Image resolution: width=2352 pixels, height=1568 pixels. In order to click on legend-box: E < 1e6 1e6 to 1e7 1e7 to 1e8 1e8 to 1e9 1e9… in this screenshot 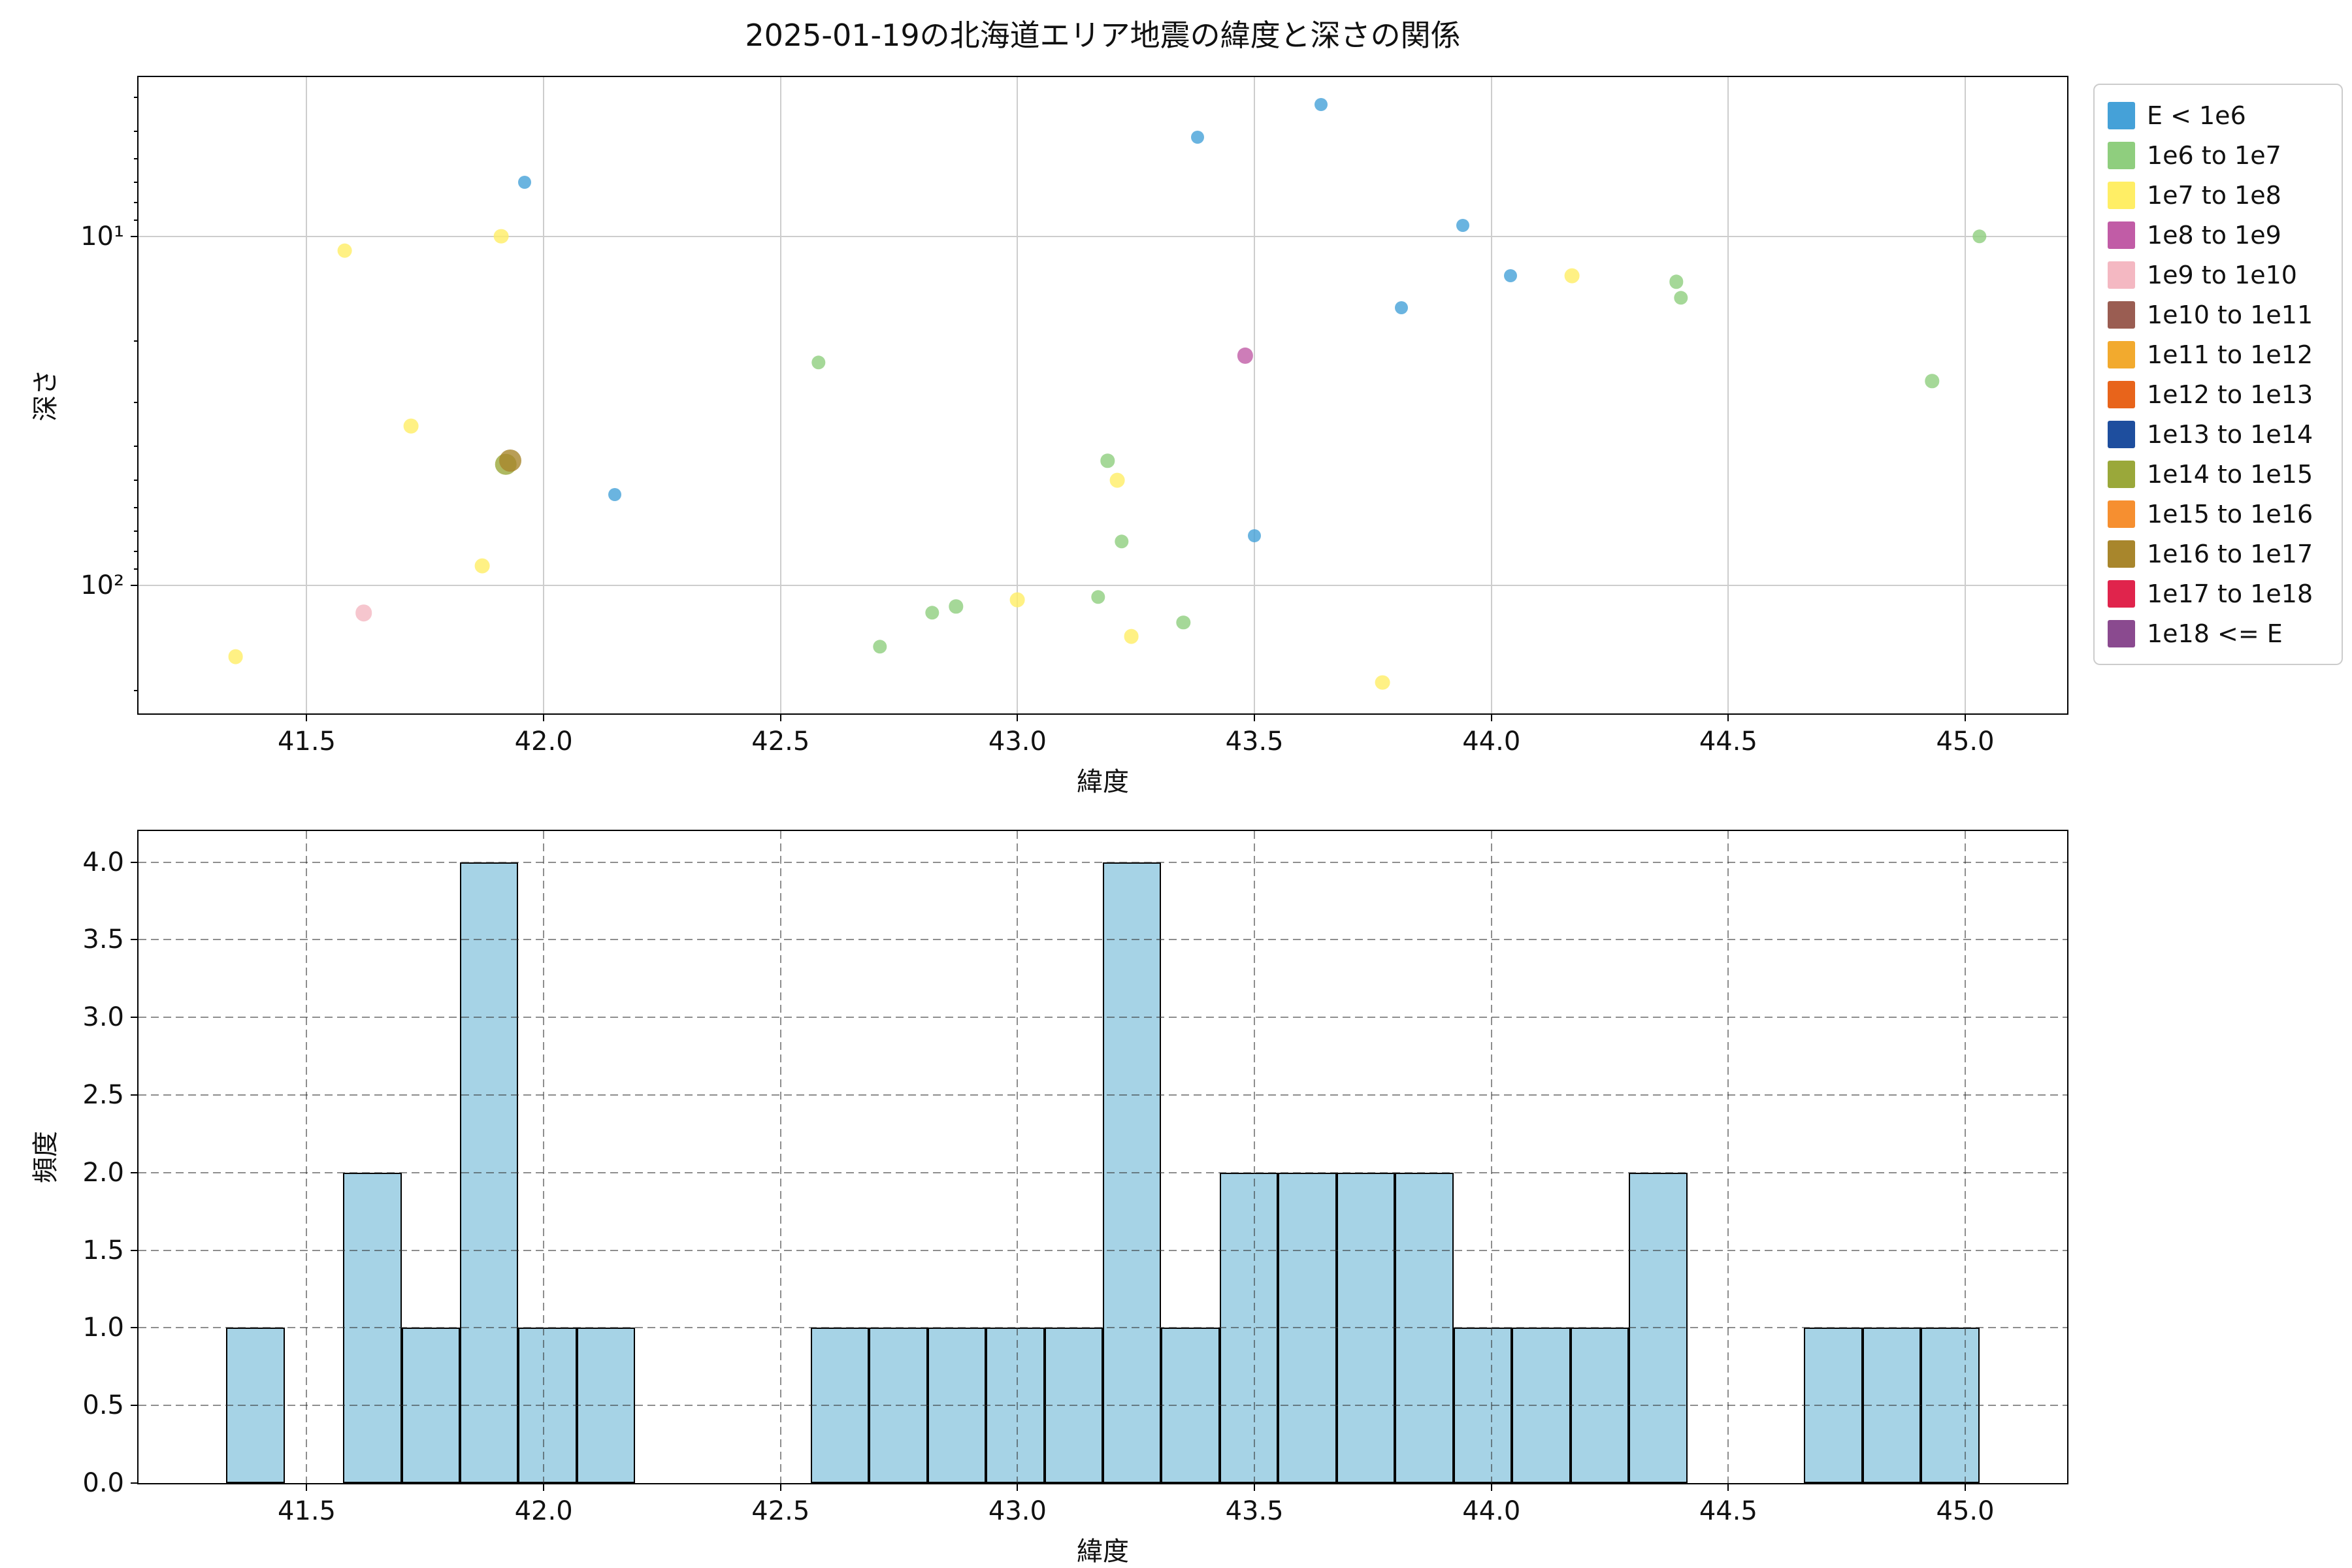, I will do `click(2218, 374)`.